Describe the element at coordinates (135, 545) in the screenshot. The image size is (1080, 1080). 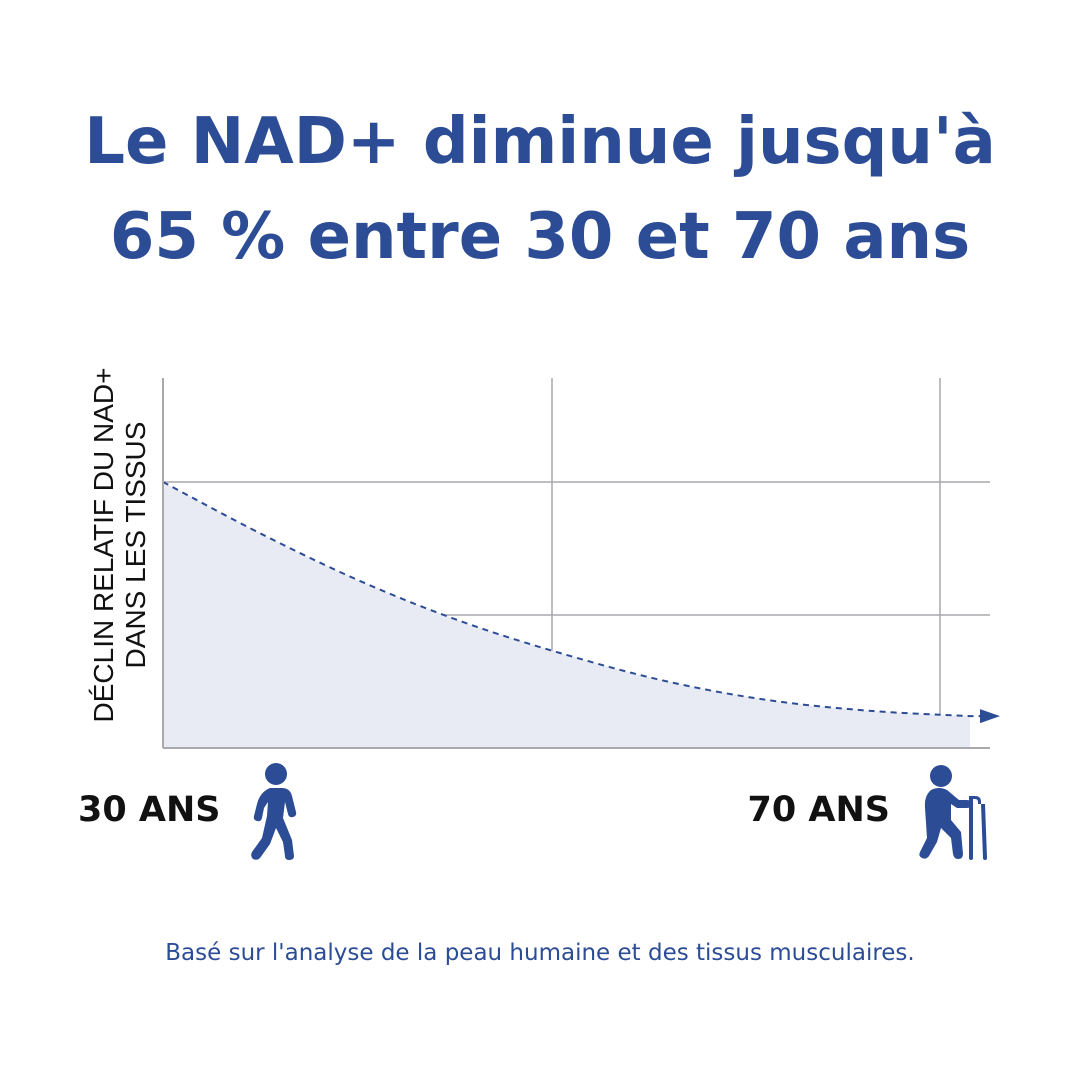
I see `y-axis-label-line-2: DANS LES TISSUS` at that location.